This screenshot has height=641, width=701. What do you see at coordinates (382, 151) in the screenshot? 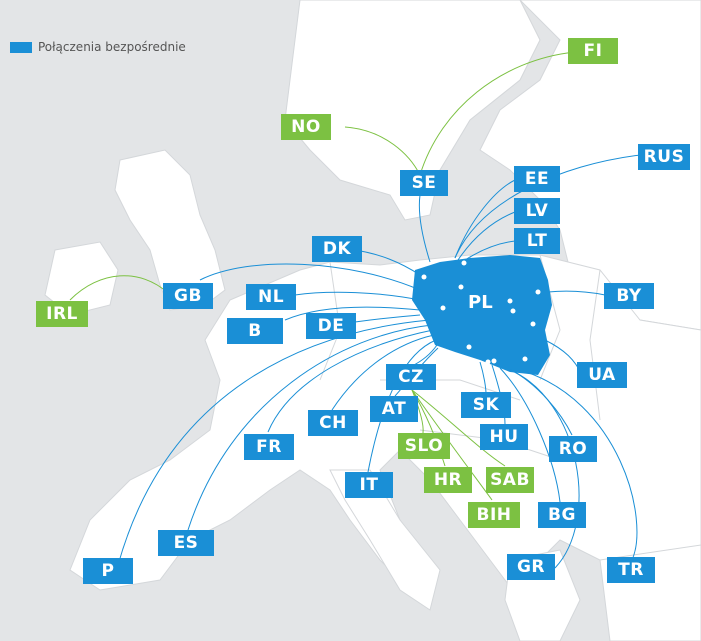
I see `route-no` at bounding box center [382, 151].